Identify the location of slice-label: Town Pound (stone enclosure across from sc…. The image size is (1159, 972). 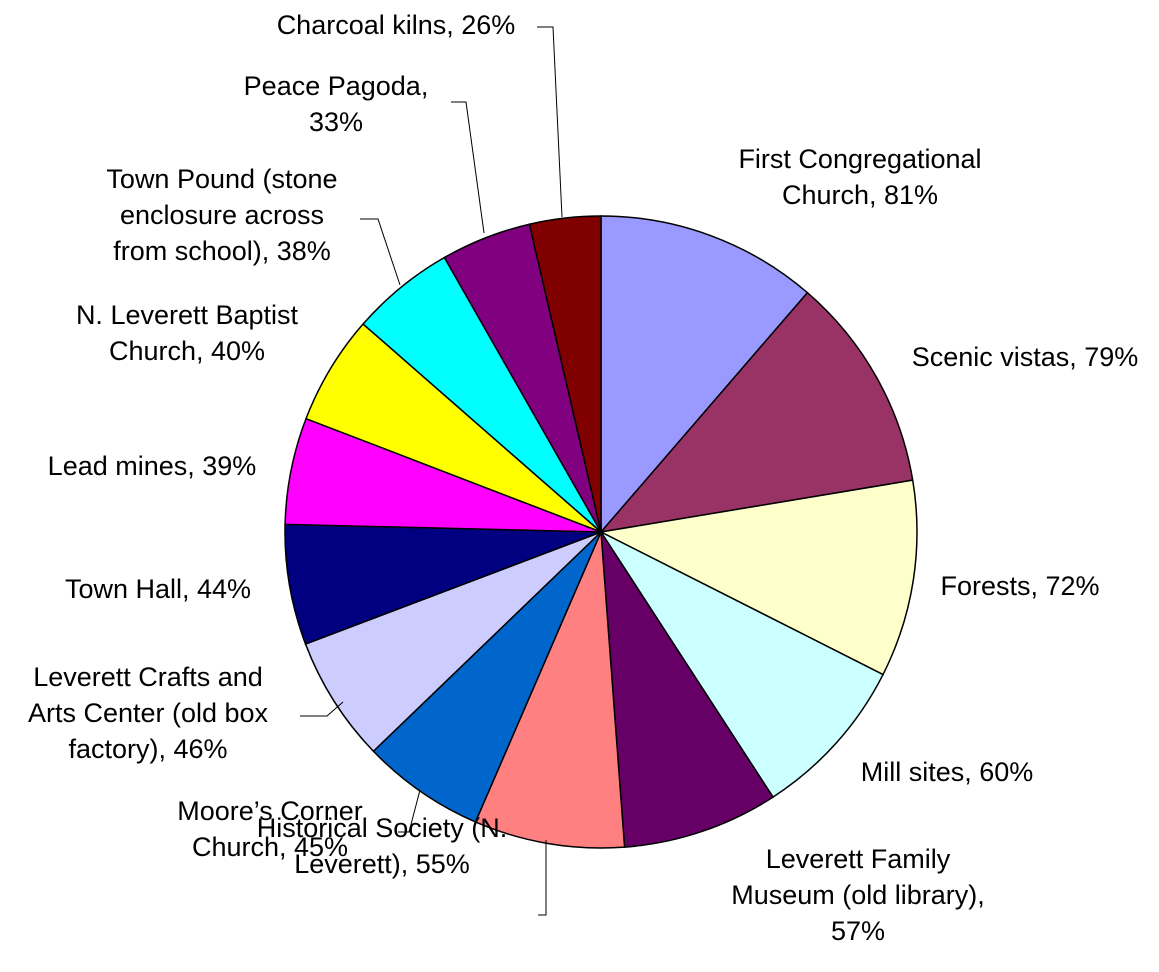
(221, 215).